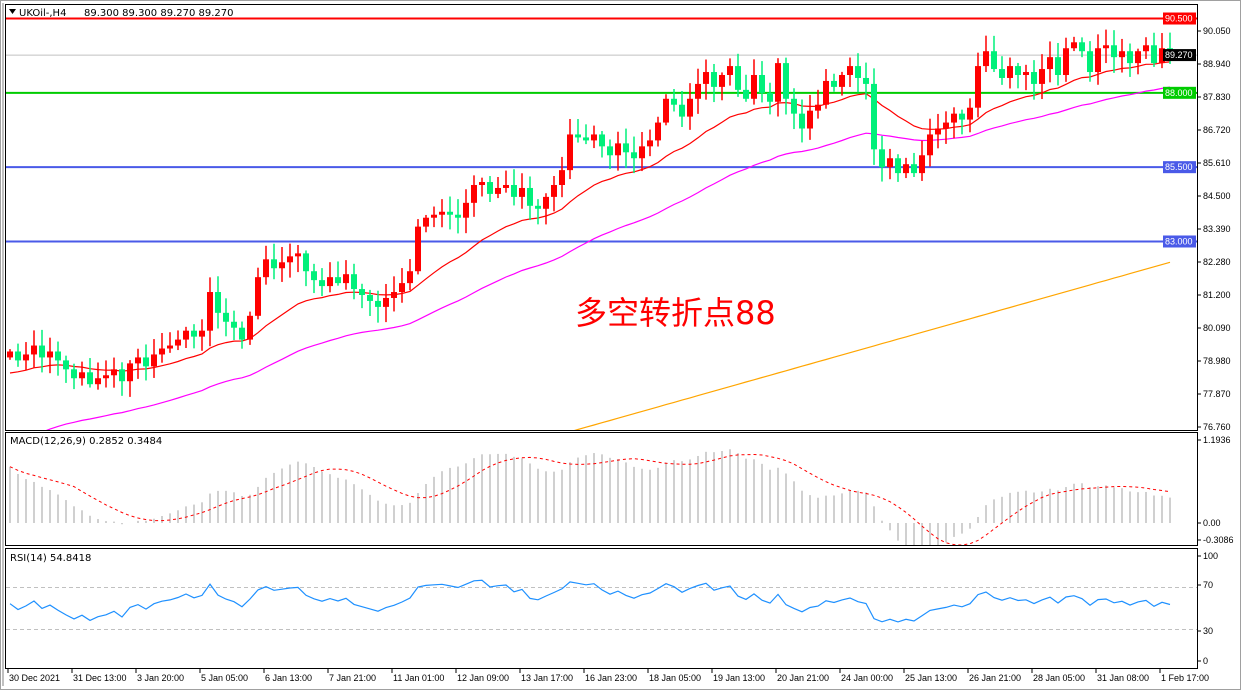 The width and height of the screenshot is (1241, 690). I want to click on time-label: 31 Jan 08:00, so click(1123, 678).